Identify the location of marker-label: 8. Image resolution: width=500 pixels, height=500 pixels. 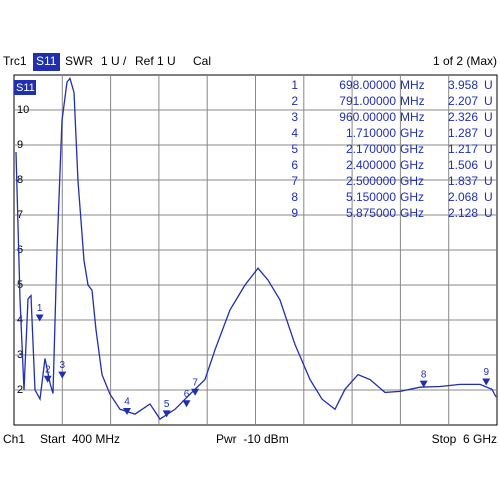
(424, 374).